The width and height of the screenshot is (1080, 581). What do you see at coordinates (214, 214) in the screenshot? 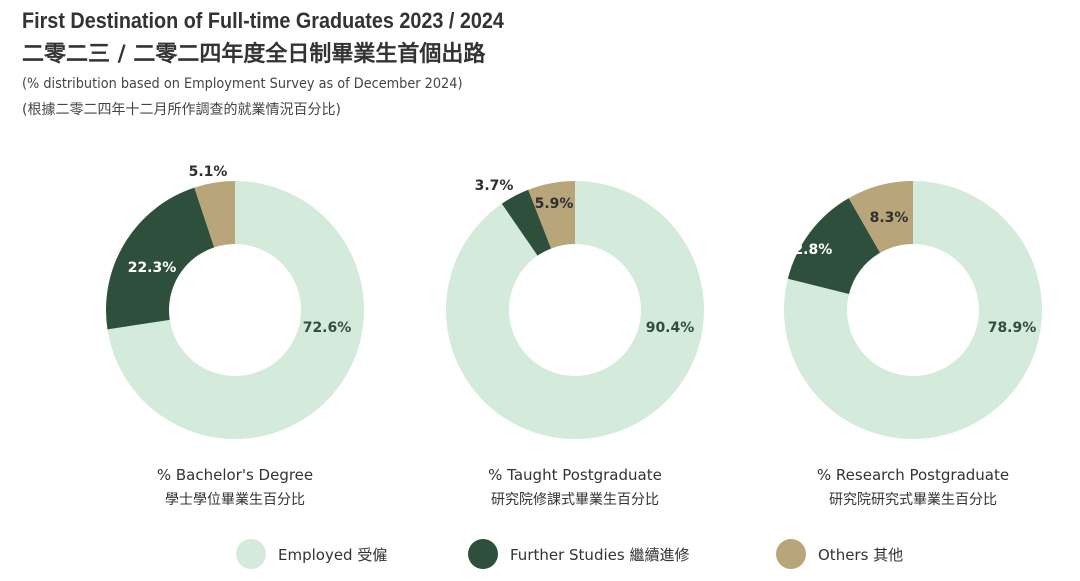
I see `donut-slice-bachelor-others` at bounding box center [214, 214].